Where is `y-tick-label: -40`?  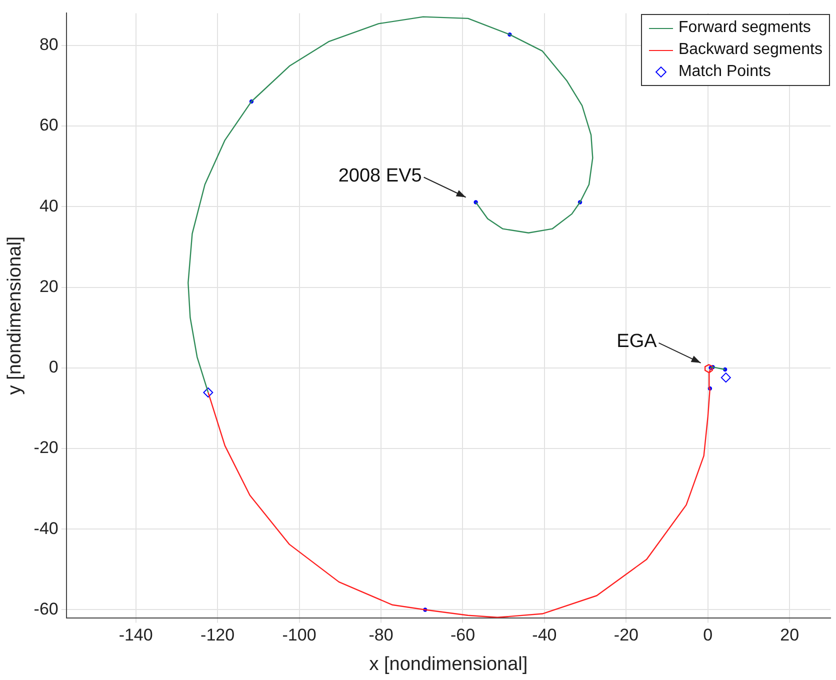
y-tick-label: -40 is located at coordinates (46, 528).